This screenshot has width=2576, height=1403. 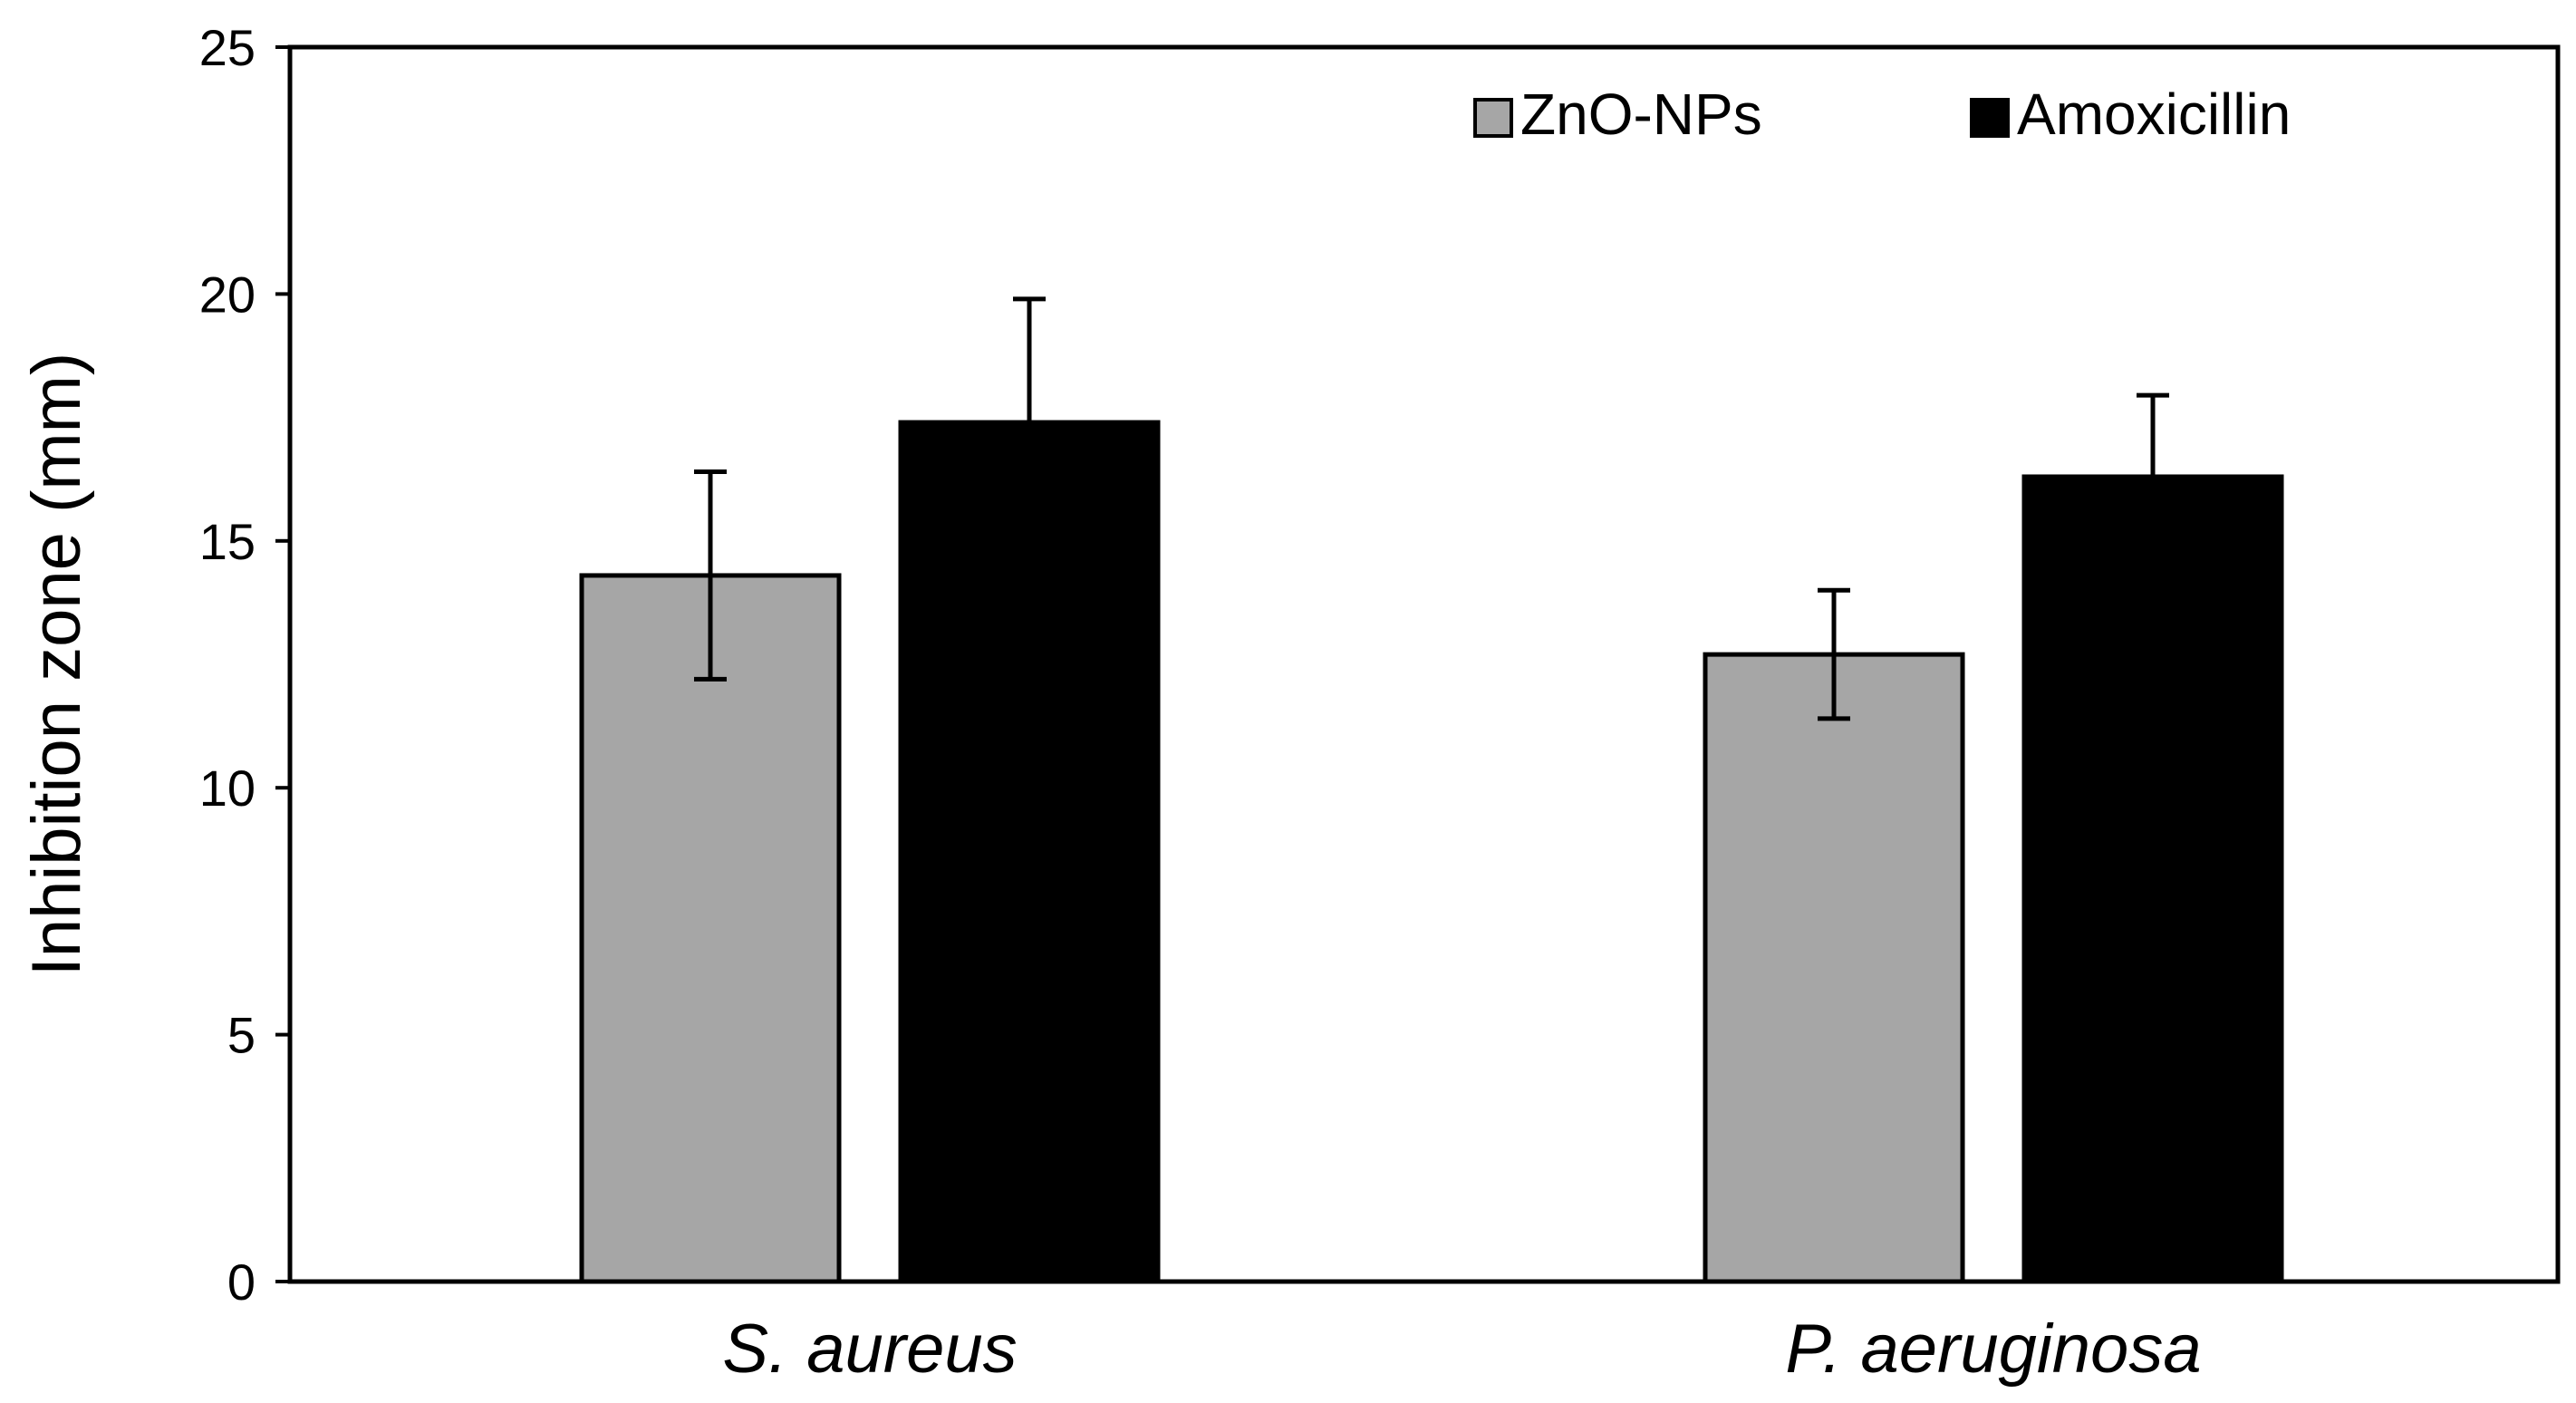 I want to click on y-tick-label: 15, so click(x=227, y=541).